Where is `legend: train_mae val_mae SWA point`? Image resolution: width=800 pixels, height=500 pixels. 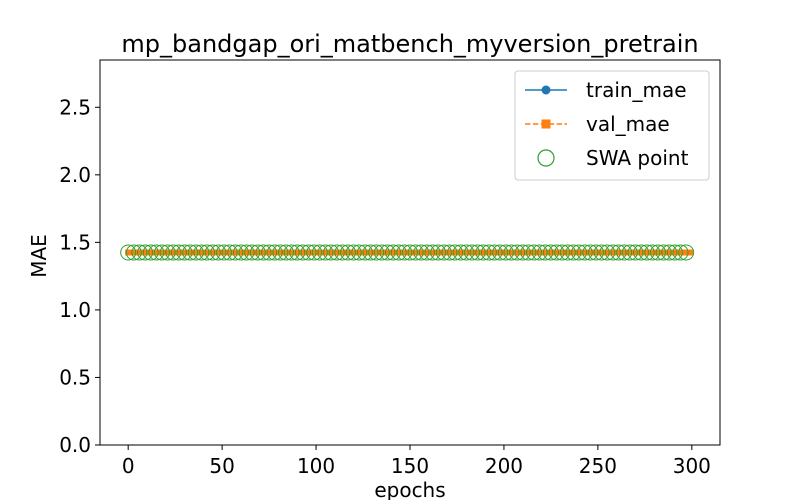 legend: train_mae val_mae SWA point is located at coordinates (612, 125).